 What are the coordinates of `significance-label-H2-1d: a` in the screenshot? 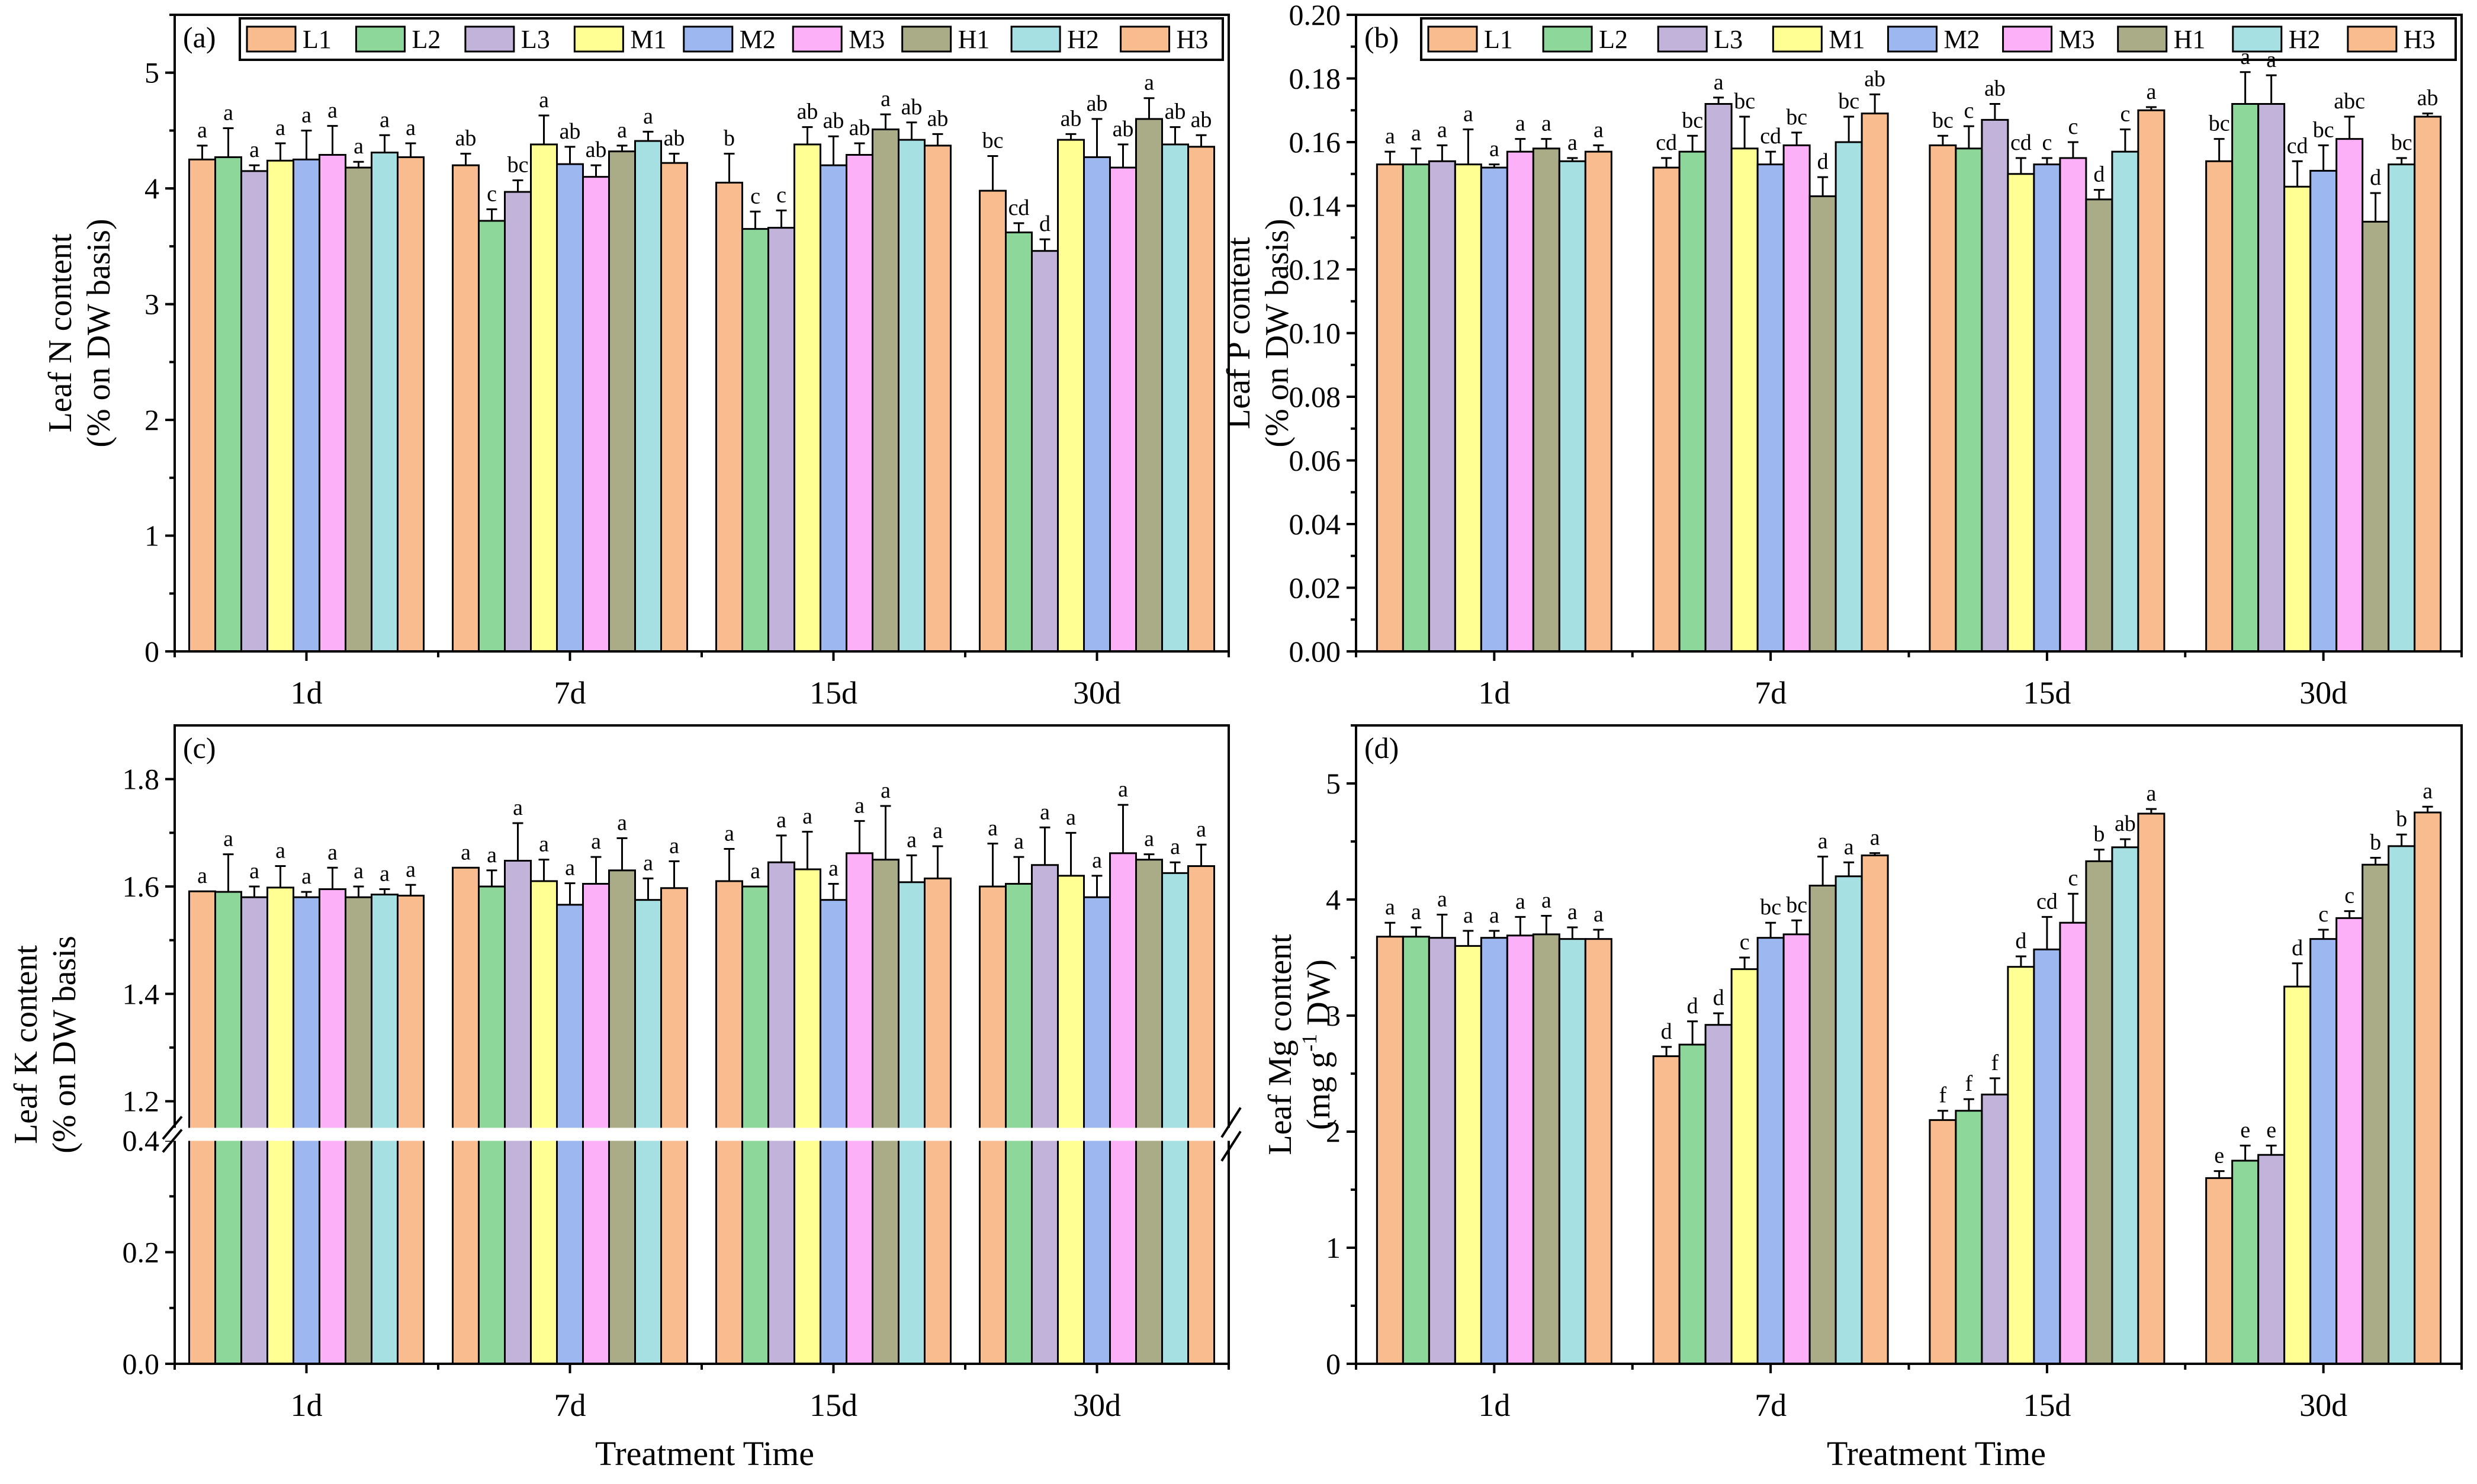 It's located at (1572, 142).